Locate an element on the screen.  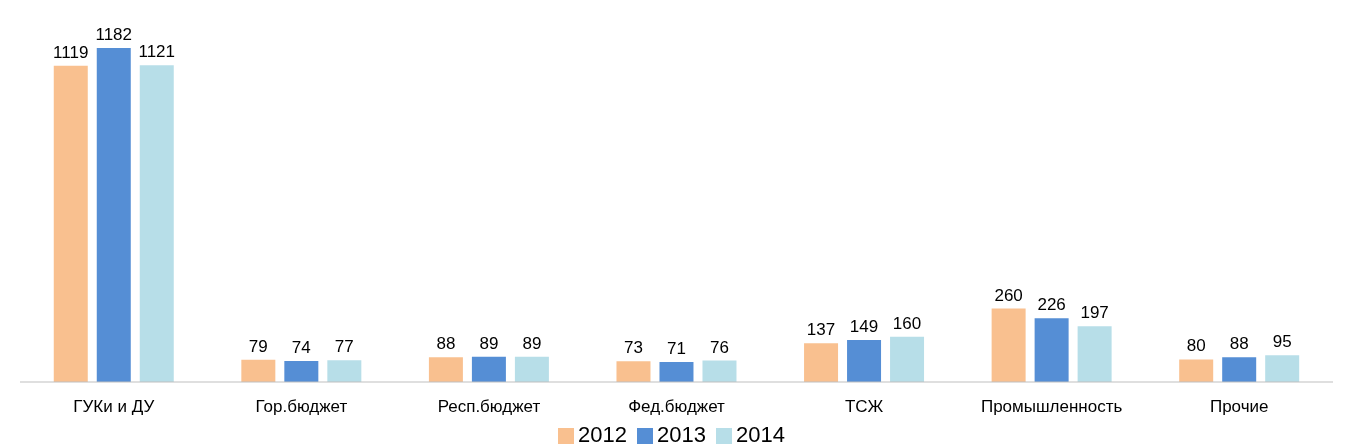
data-label: 149 is located at coordinates (864, 326).